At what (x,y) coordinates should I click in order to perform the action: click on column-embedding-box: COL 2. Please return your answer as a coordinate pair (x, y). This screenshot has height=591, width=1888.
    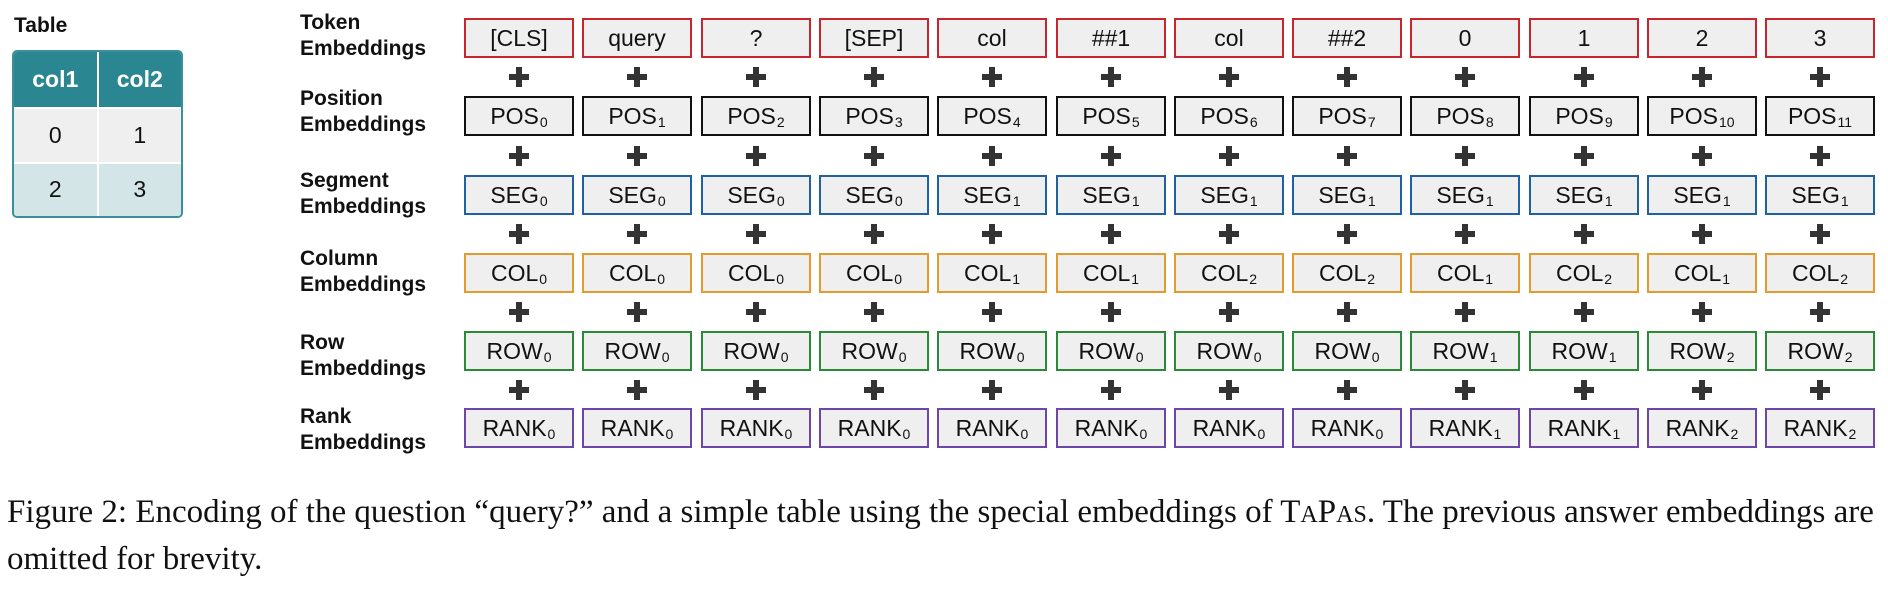
    Looking at the image, I should click on (1584, 273).